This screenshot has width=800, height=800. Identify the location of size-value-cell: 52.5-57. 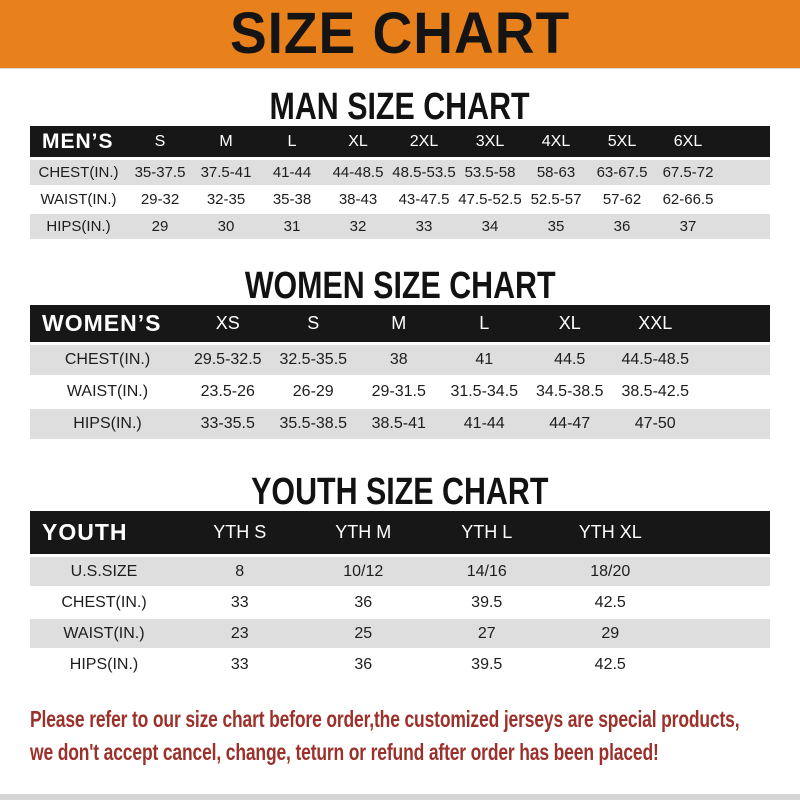
(556, 200).